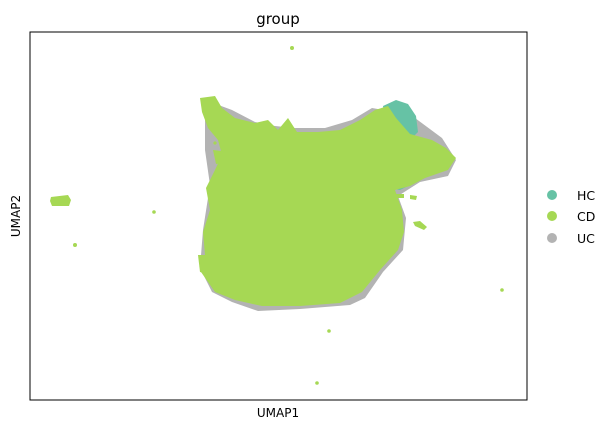  I want to click on legend-marker-cd, so click(552, 216).